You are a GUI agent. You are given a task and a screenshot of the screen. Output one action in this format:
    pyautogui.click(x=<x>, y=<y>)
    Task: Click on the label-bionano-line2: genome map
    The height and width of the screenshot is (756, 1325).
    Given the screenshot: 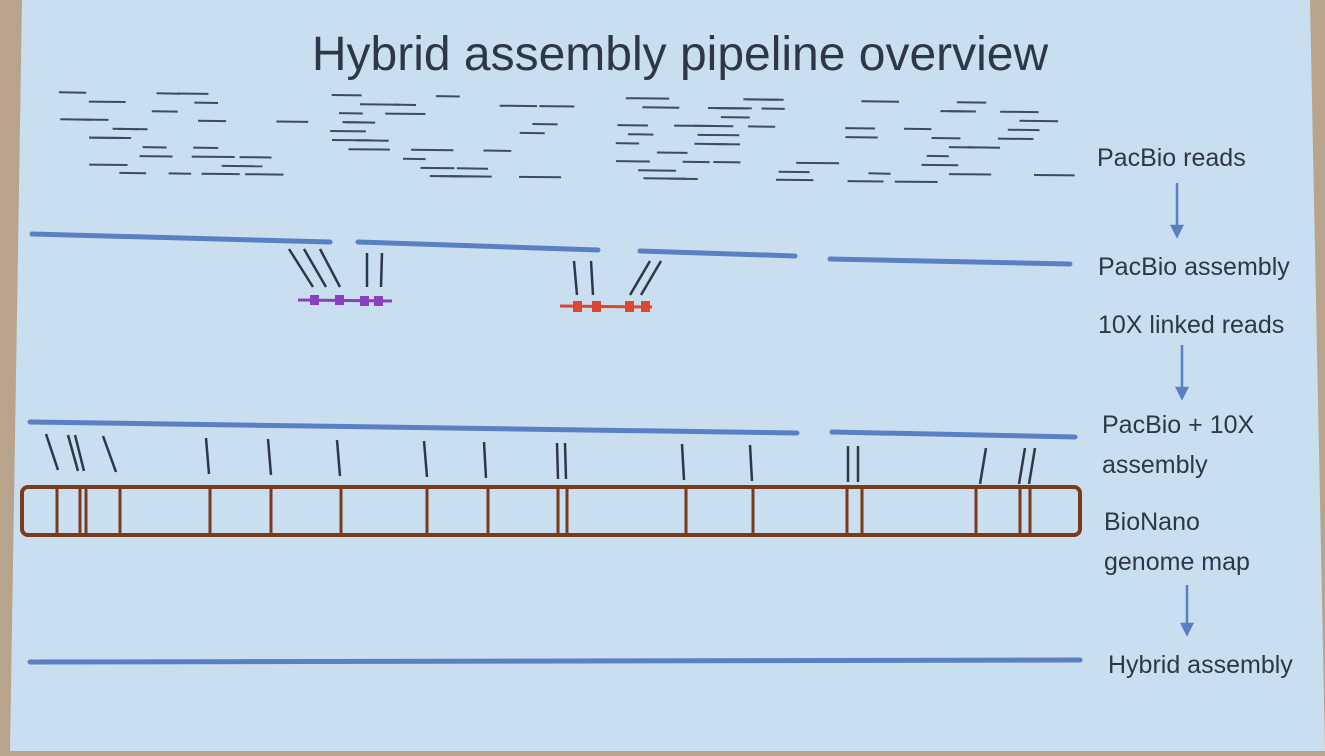 What is the action you would take?
    pyautogui.click(x=1177, y=562)
    